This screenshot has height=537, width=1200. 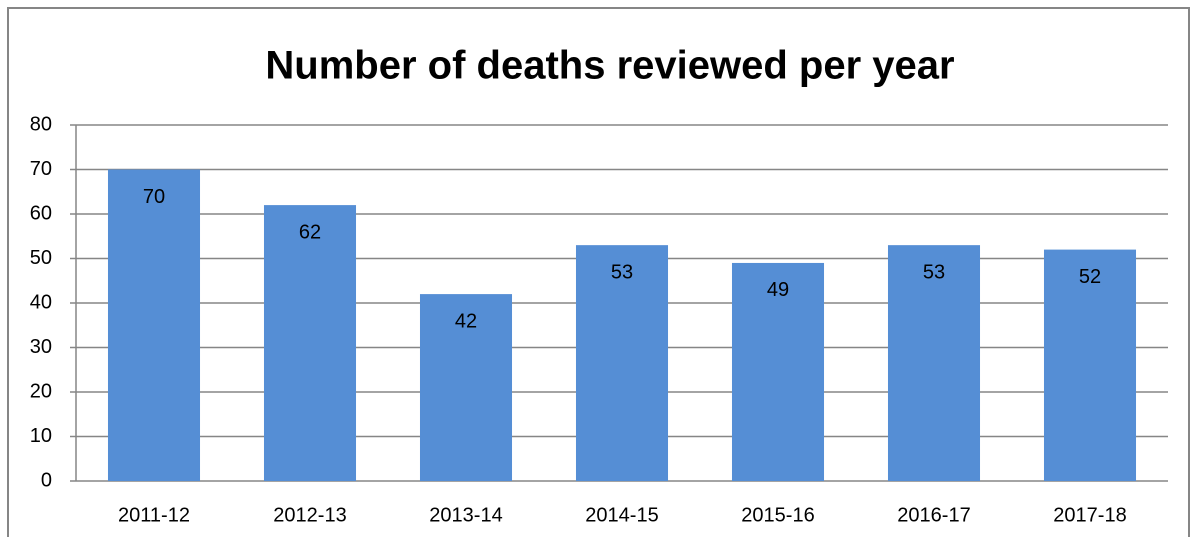 What do you see at coordinates (41, 258) in the screenshot?
I see `y-tick-label: 50` at bounding box center [41, 258].